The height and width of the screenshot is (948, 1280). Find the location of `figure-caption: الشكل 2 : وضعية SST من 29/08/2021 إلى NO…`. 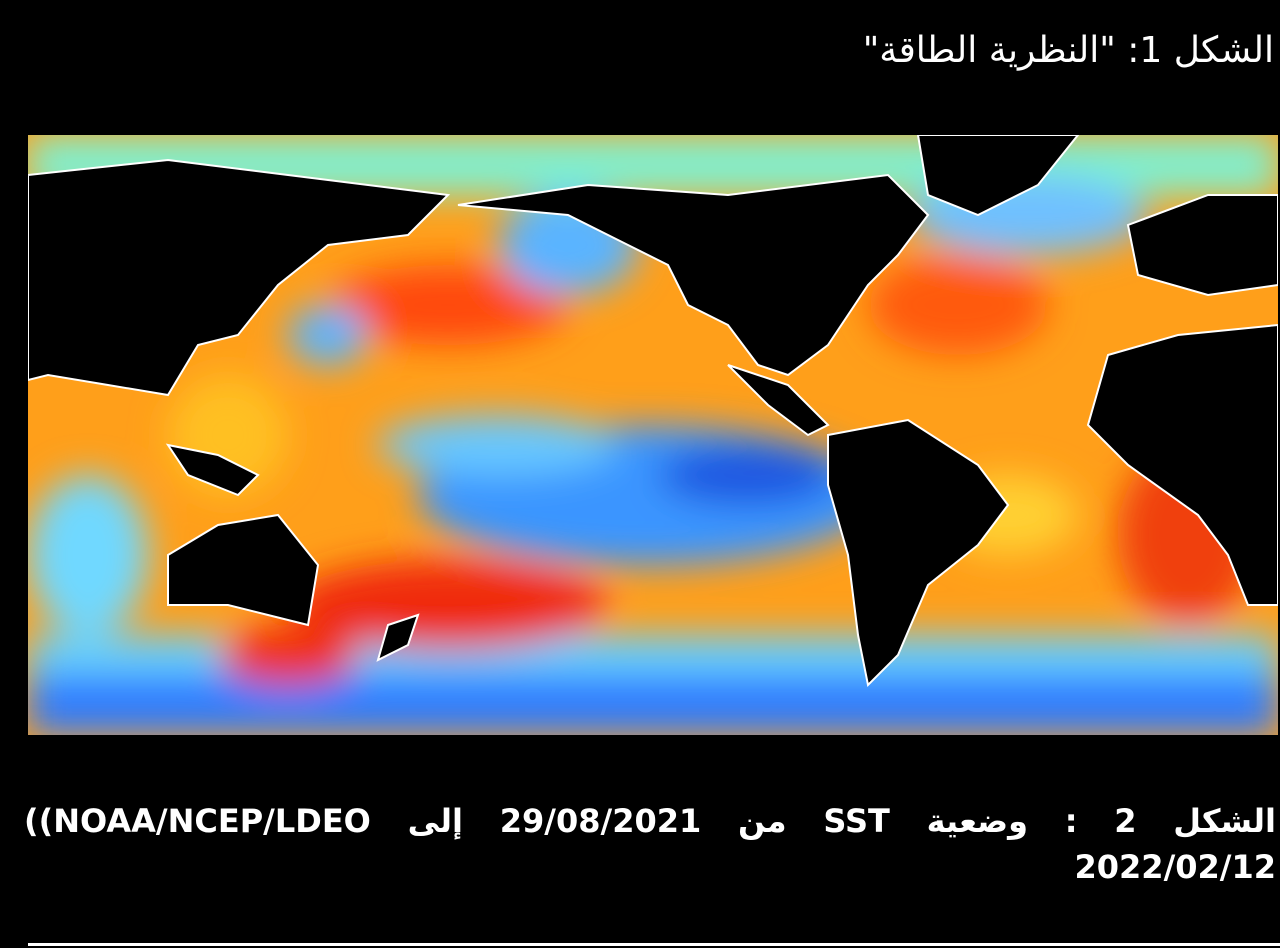

figure-caption: الشكل 2 : وضعية SST من 29/08/2021 إلى NO… is located at coordinates (650, 844).